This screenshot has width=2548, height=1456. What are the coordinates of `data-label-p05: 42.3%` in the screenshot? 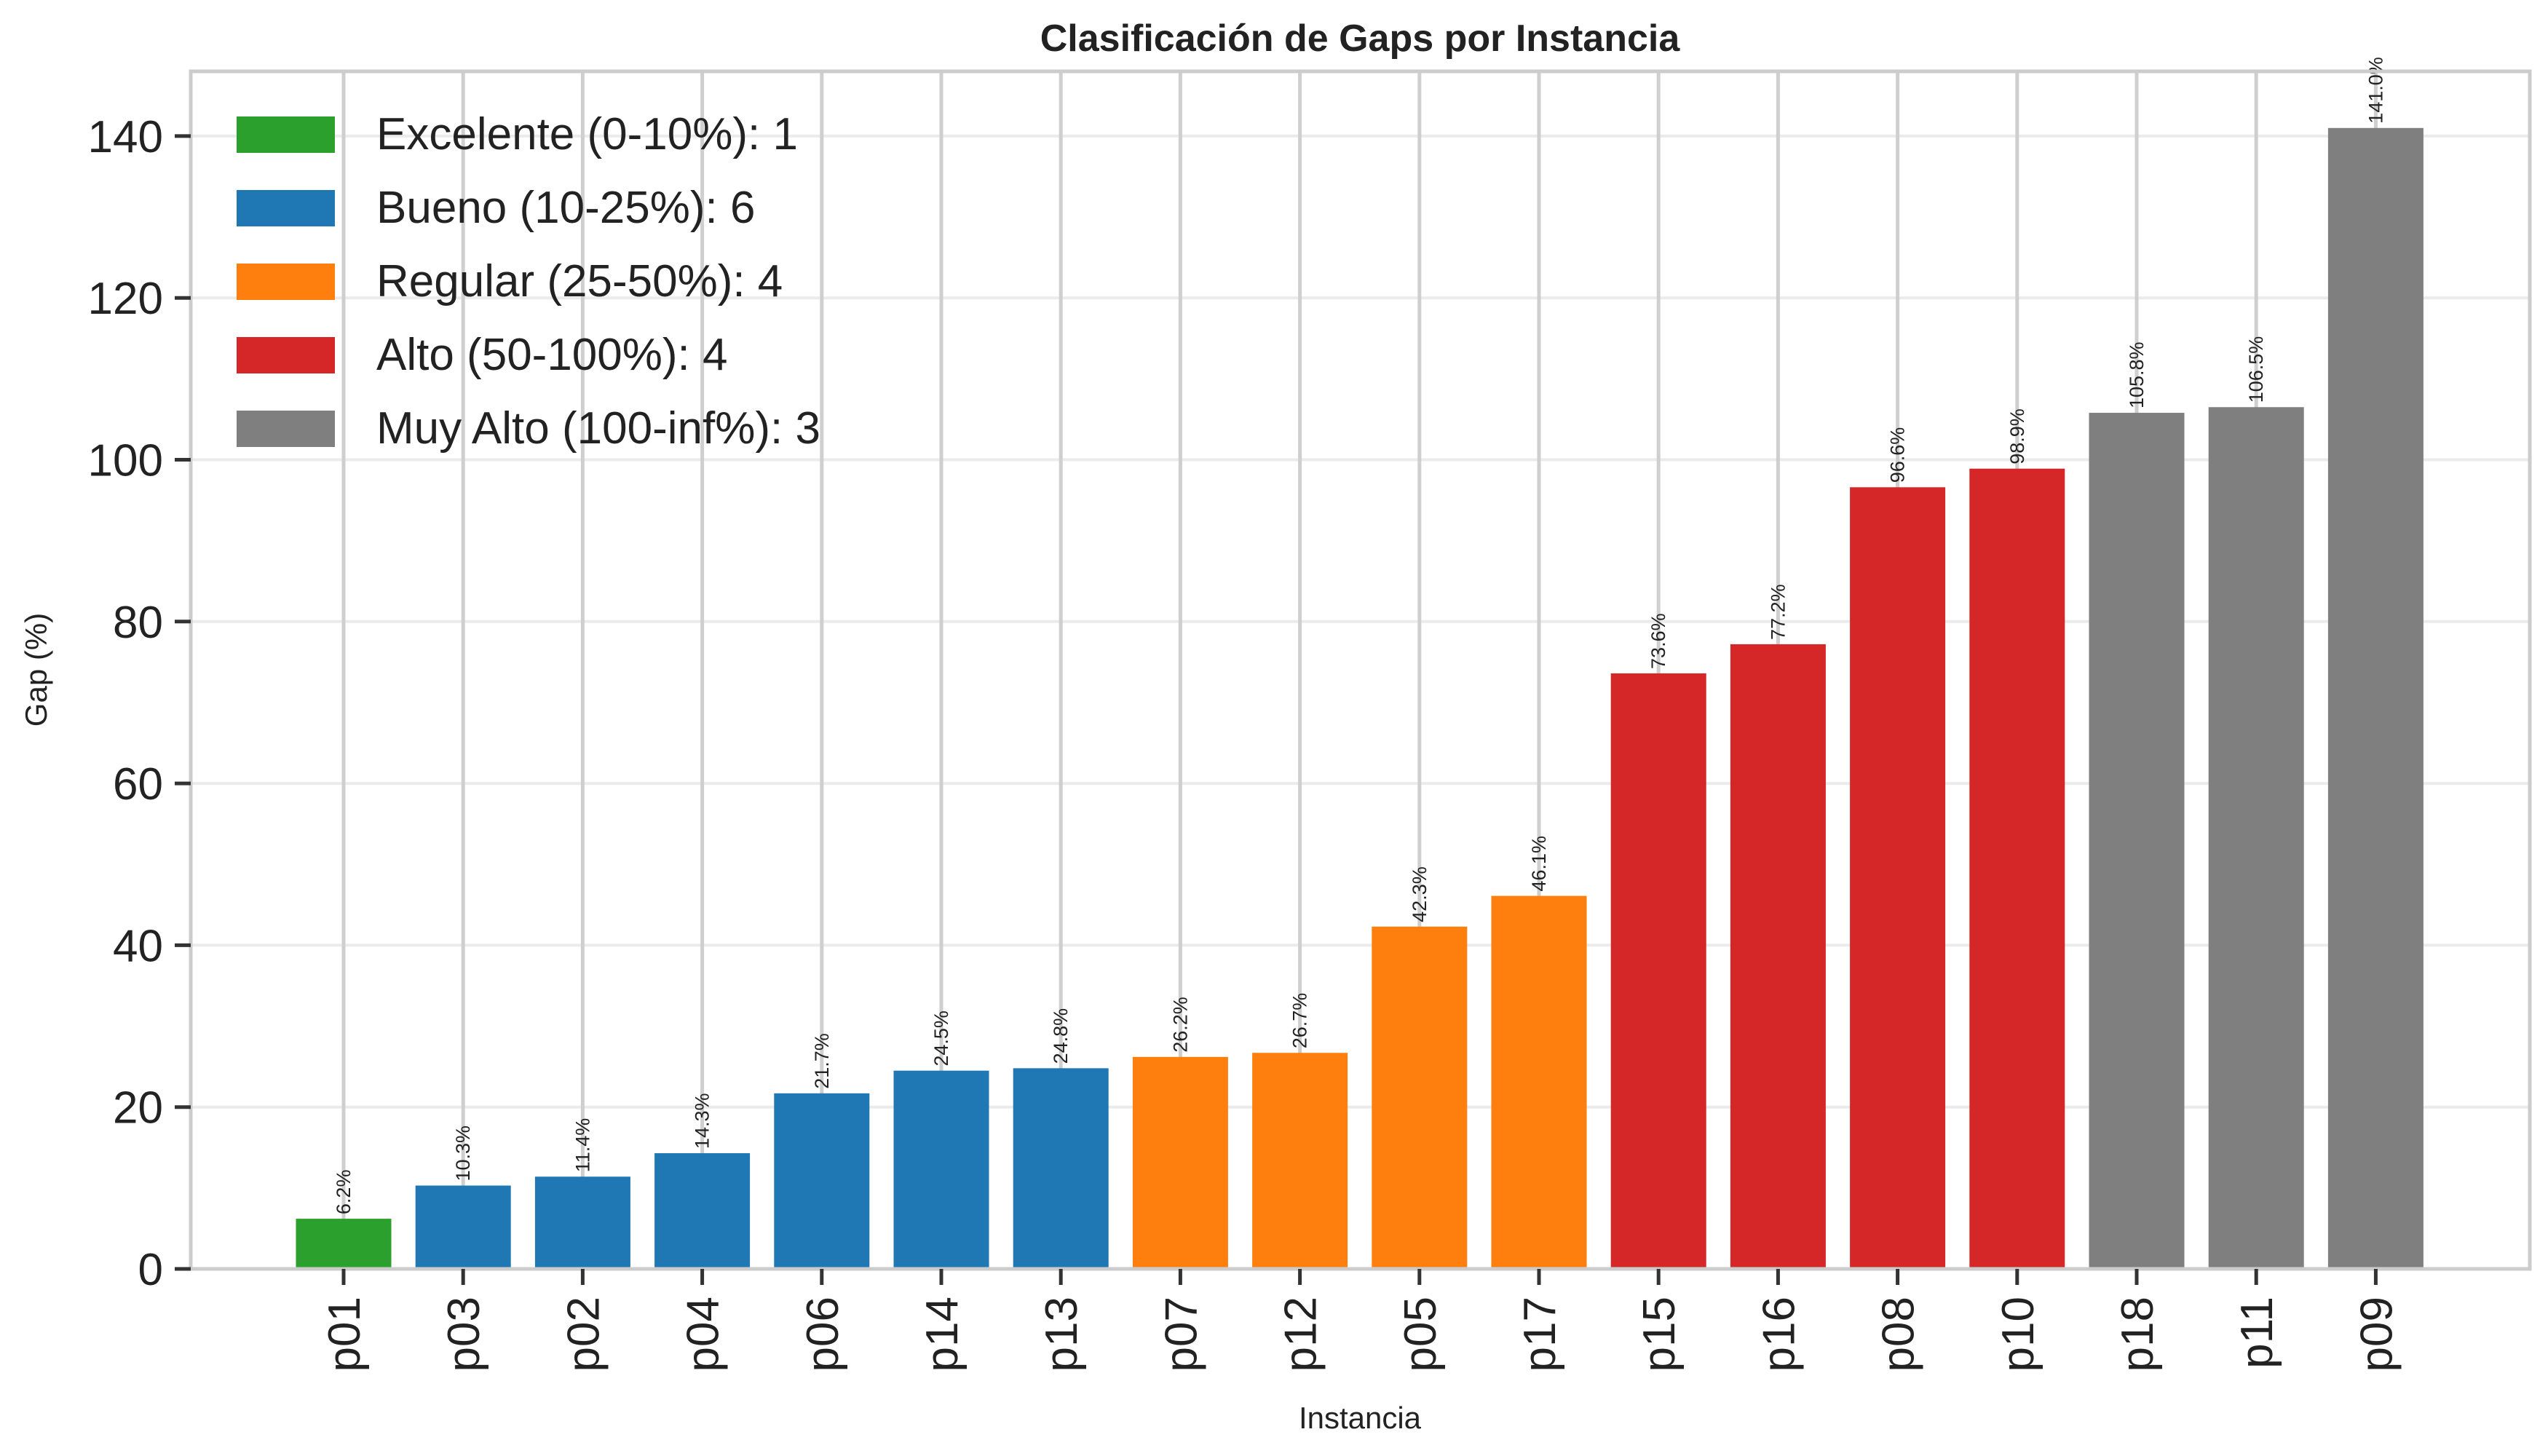 It's located at (1420, 894).